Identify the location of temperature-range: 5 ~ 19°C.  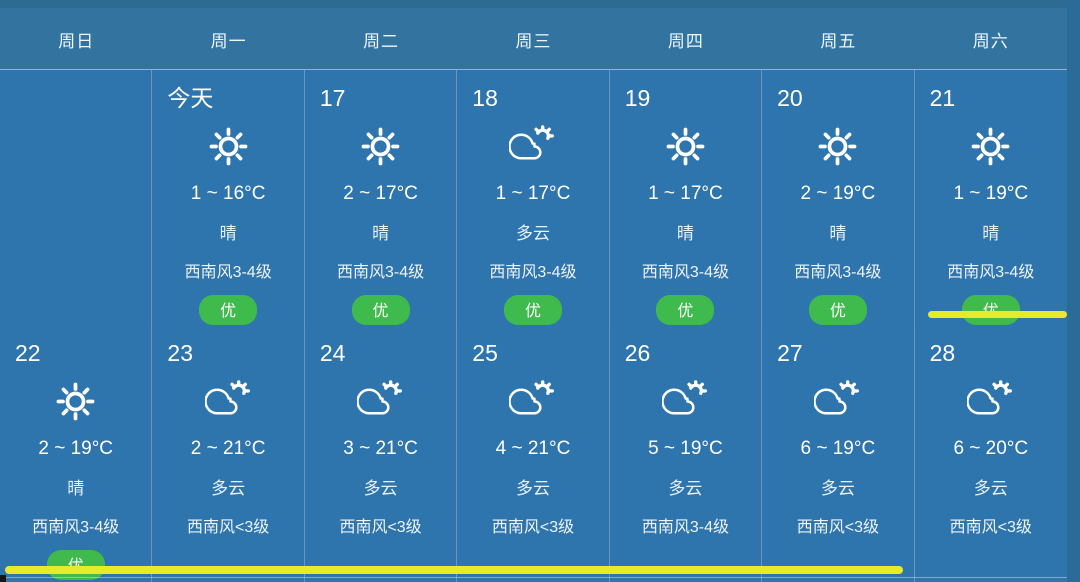
(685, 449).